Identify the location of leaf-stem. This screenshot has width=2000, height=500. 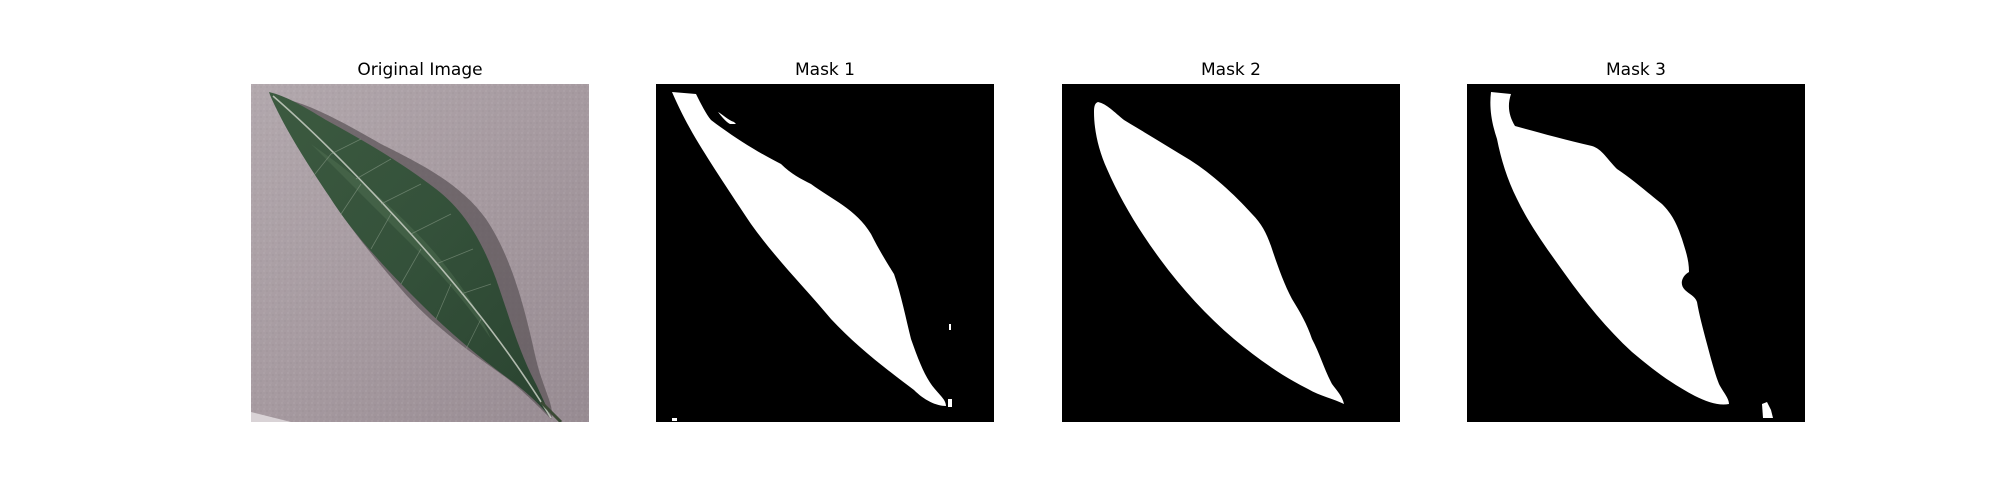
(551, 411).